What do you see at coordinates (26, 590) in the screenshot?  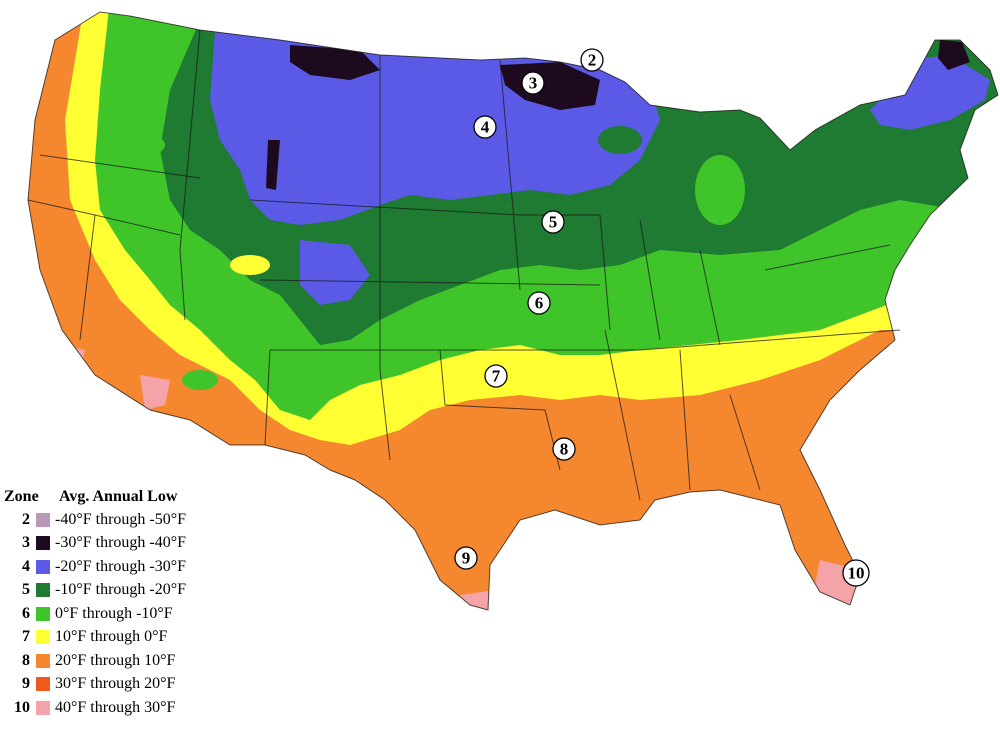 I see `legend-zone-number: 5` at bounding box center [26, 590].